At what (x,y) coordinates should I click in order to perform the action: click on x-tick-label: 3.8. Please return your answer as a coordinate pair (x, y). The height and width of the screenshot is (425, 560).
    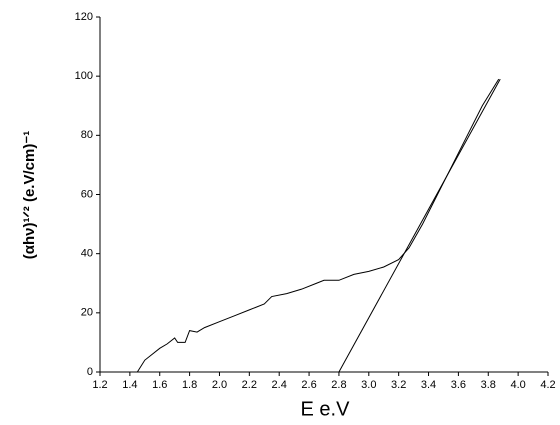
    Looking at the image, I should click on (488, 385).